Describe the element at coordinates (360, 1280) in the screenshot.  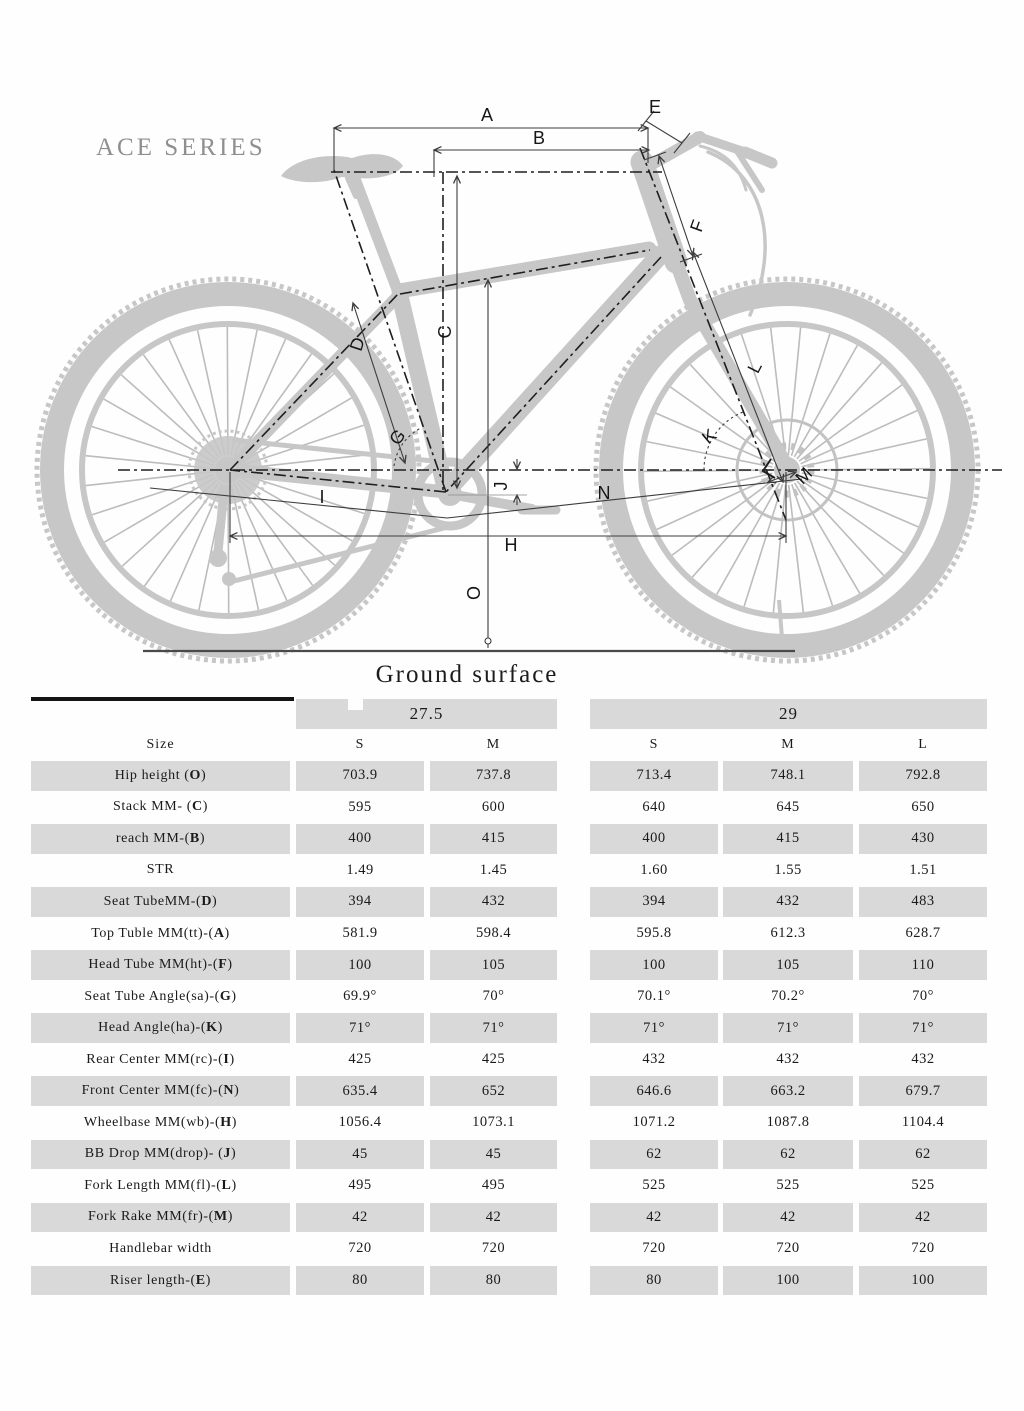
I see `value-cell: 80` at that location.